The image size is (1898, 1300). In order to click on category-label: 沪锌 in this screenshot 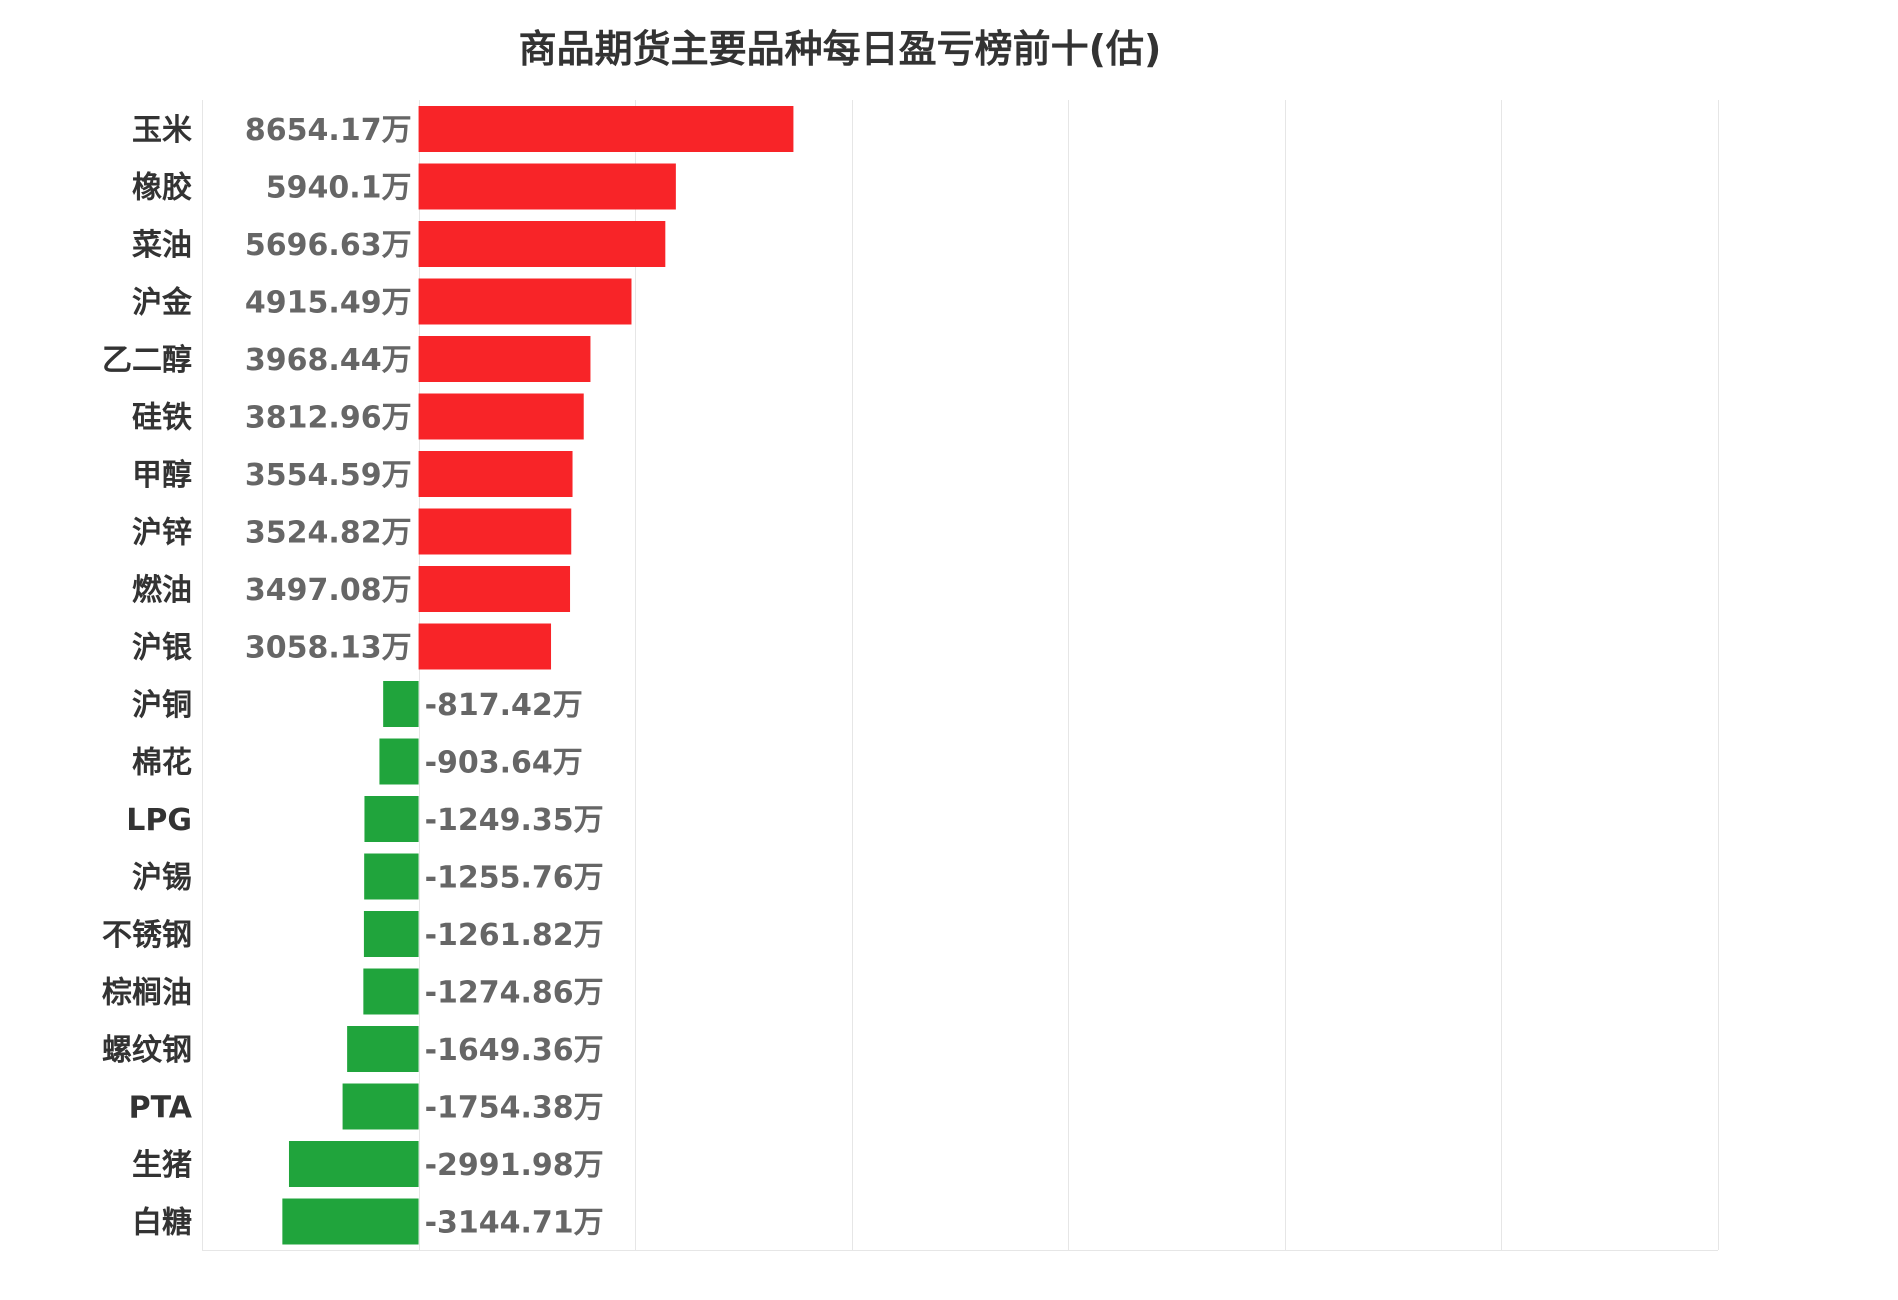, I will do `click(162, 533)`.